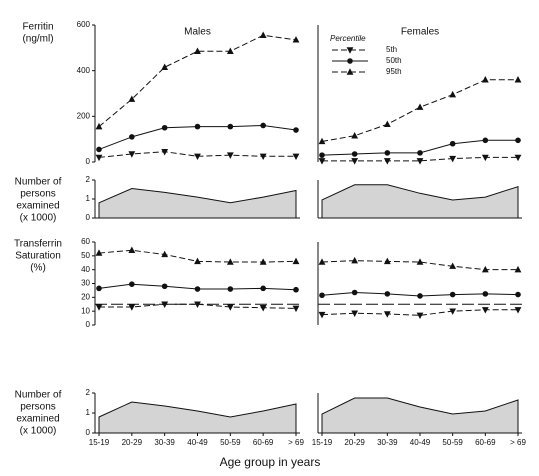  I want to click on y-tick-label: 20, so click(85, 296).